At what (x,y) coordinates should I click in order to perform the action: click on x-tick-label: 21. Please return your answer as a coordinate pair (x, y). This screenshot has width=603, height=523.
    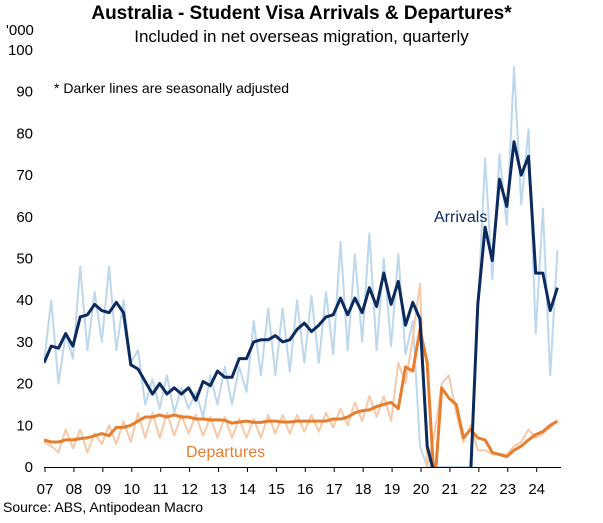
    Looking at the image, I should click on (450, 489).